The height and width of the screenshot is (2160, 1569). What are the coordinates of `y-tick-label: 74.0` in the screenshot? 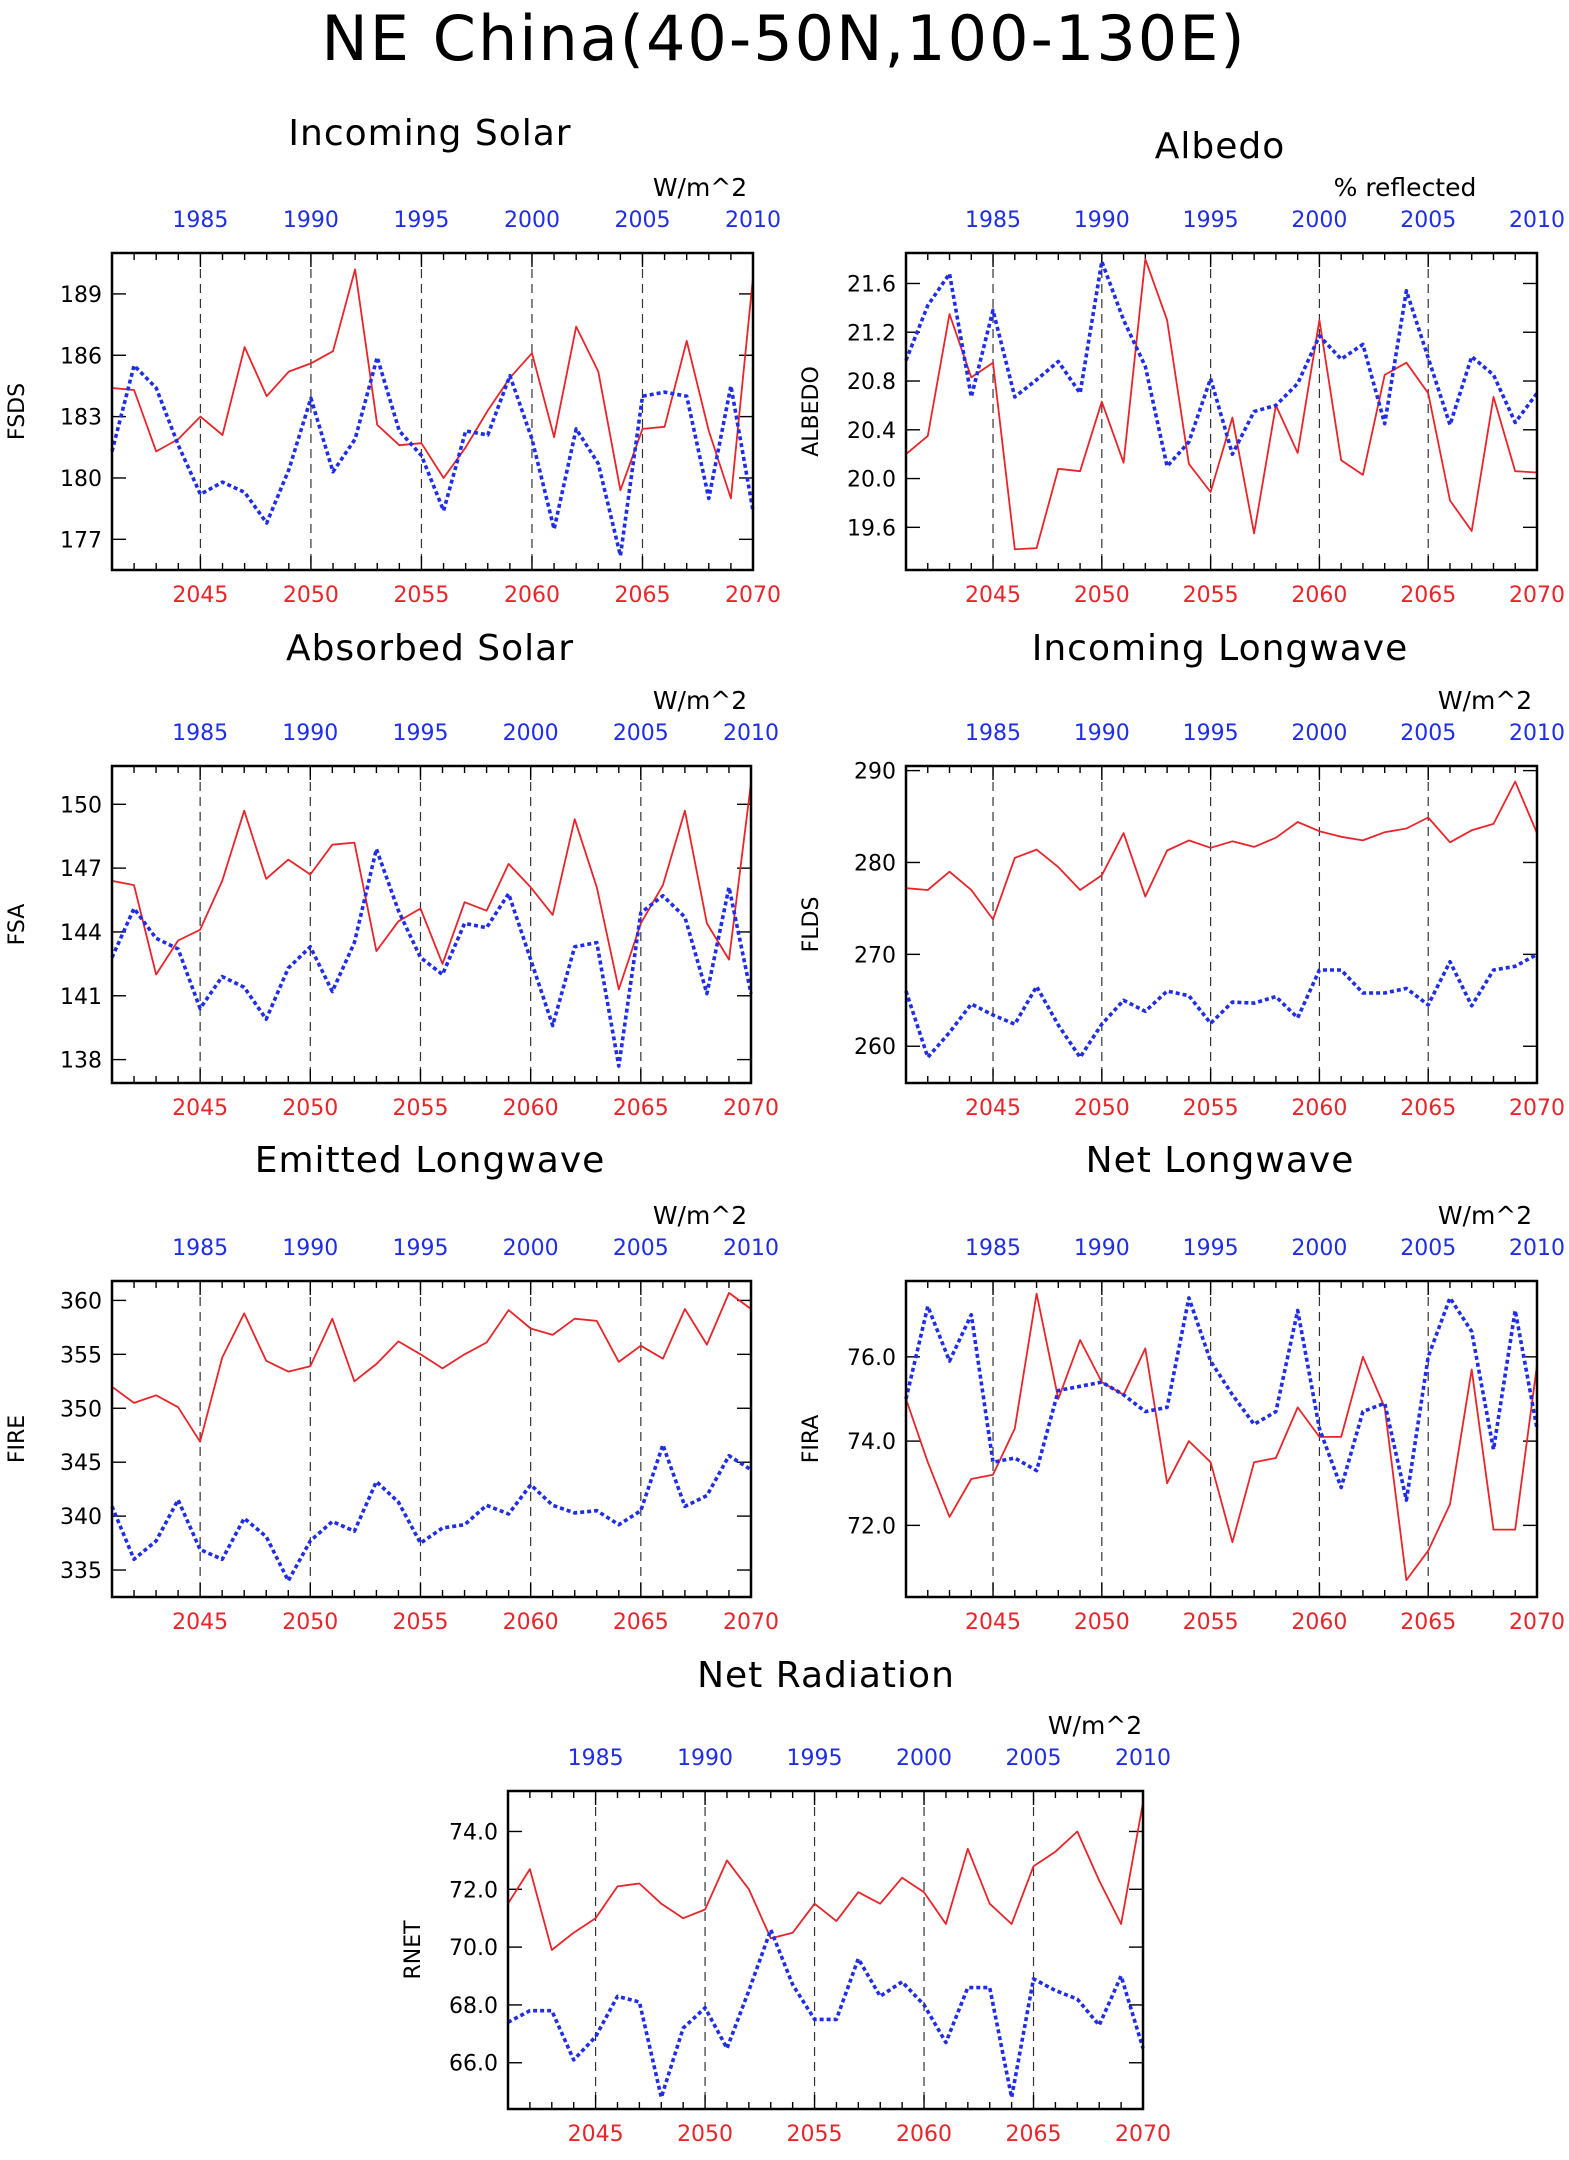 It's located at (871, 1442).